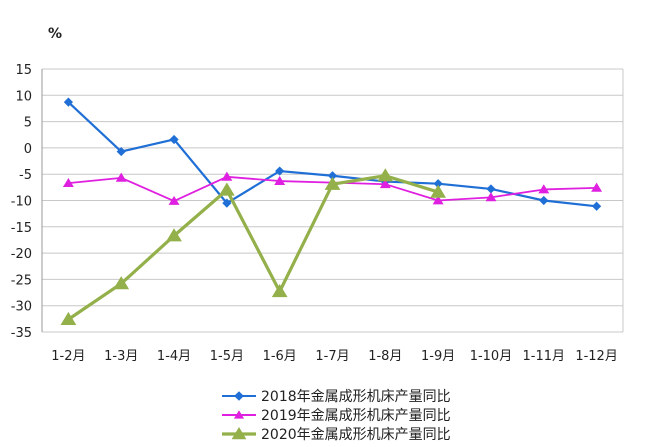 Image resolution: width=660 pixels, height=447 pixels. I want to click on y-tick-label: -35, so click(21, 333).